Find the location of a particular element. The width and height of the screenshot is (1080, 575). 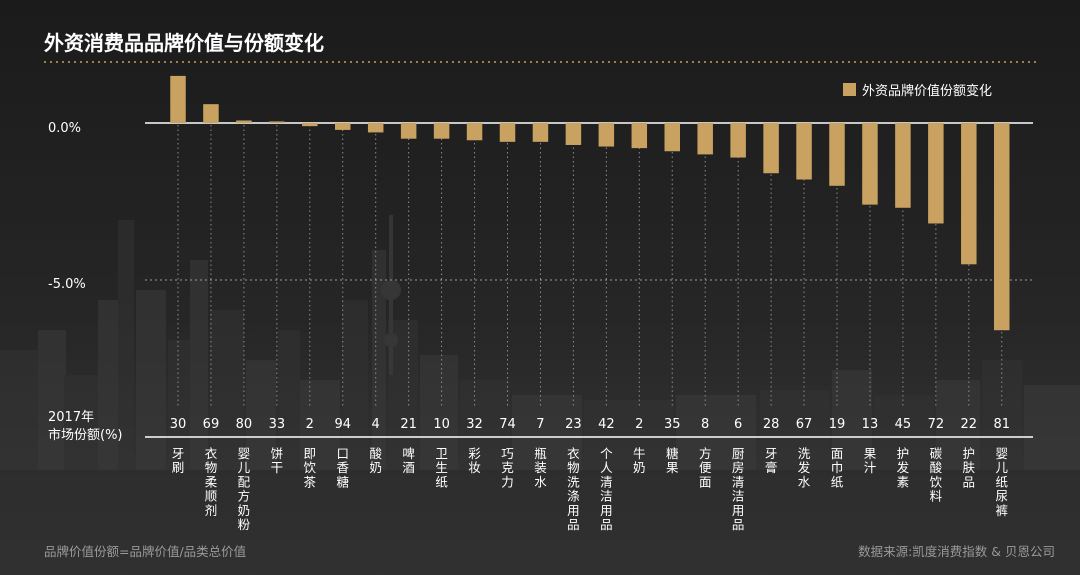

share-label: 80 is located at coordinates (244, 424).